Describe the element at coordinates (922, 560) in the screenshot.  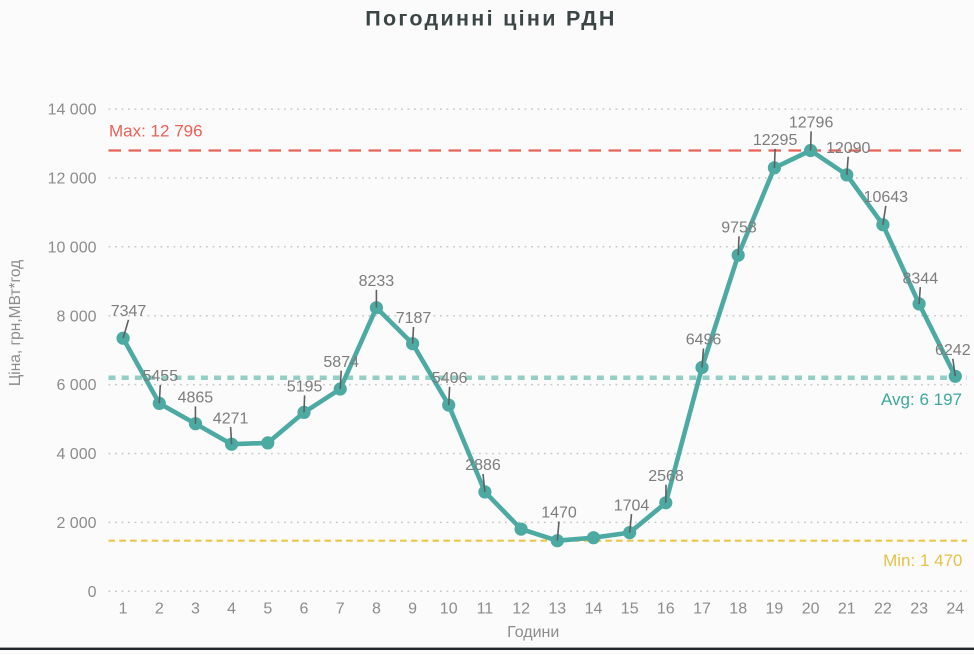
I see `svg-text: Min: 1 470` at that location.